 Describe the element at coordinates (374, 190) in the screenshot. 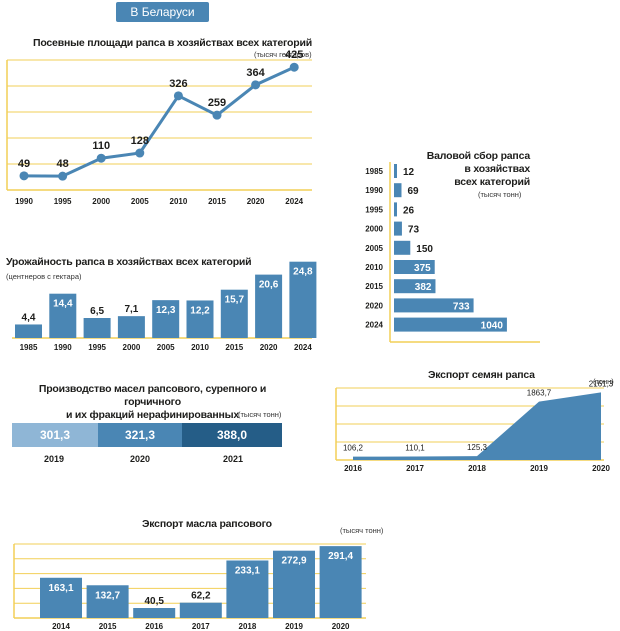

I see `y-tick-label: 1990` at that location.